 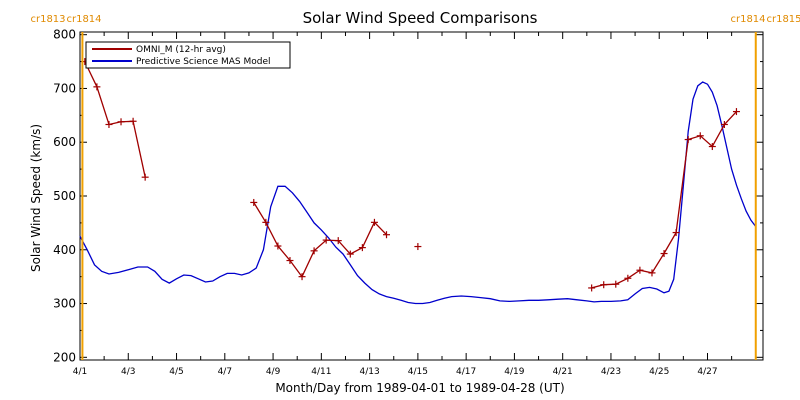 What do you see at coordinates (176, 372) in the screenshot?
I see `x-tick-label: 4/5` at bounding box center [176, 372].